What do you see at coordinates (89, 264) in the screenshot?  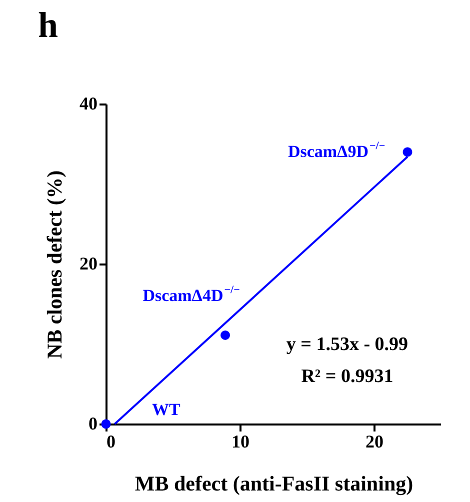 I see `y-tick-label: 20` at bounding box center [89, 264].